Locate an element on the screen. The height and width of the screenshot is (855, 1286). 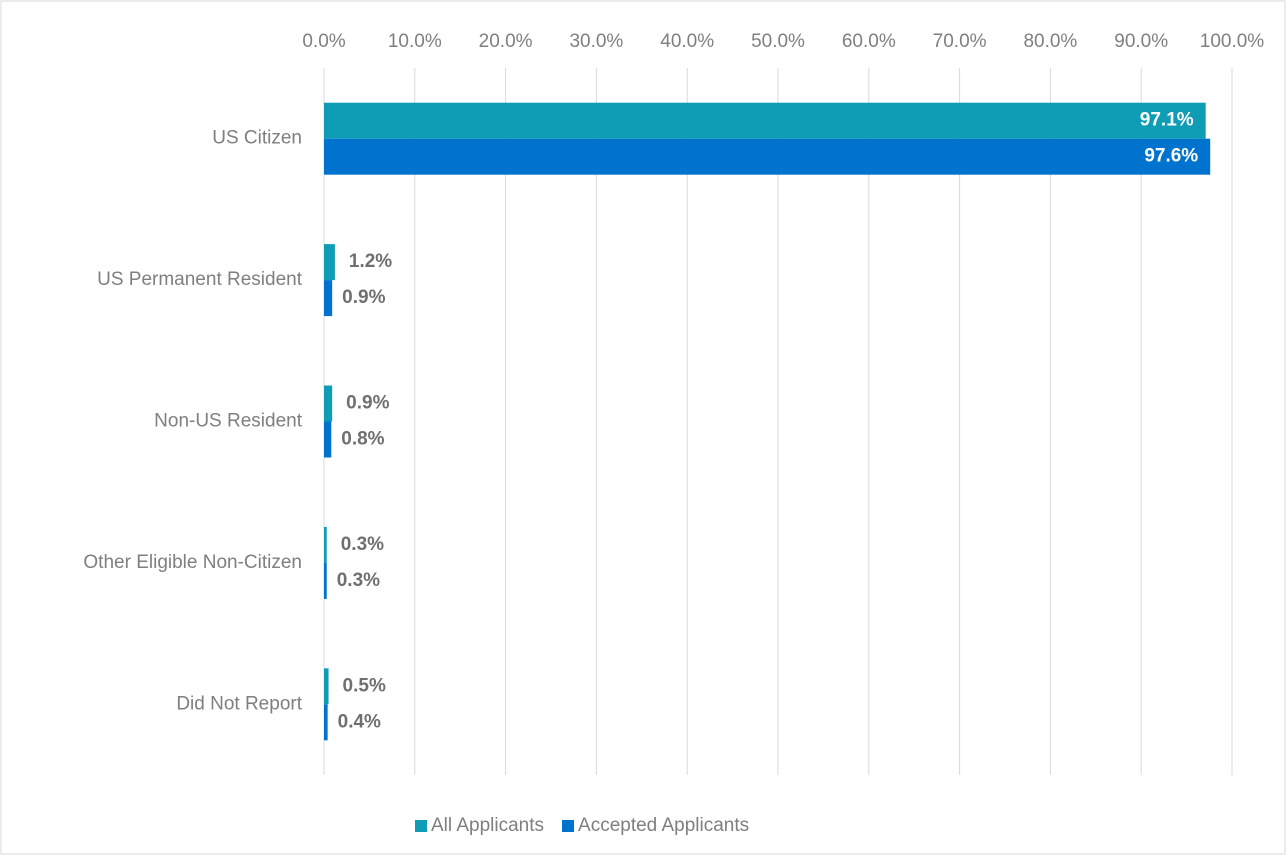
category-label: Did Not Report is located at coordinates (239, 703).